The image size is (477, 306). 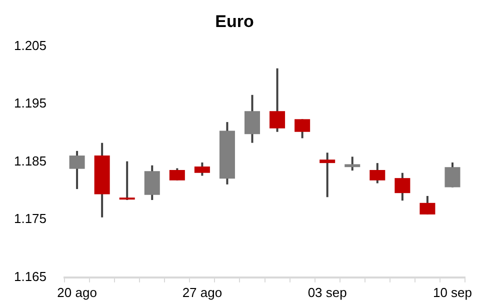 What do you see at coordinates (452, 292) in the screenshot?
I see `x-tick-label: 10 sep` at bounding box center [452, 292].